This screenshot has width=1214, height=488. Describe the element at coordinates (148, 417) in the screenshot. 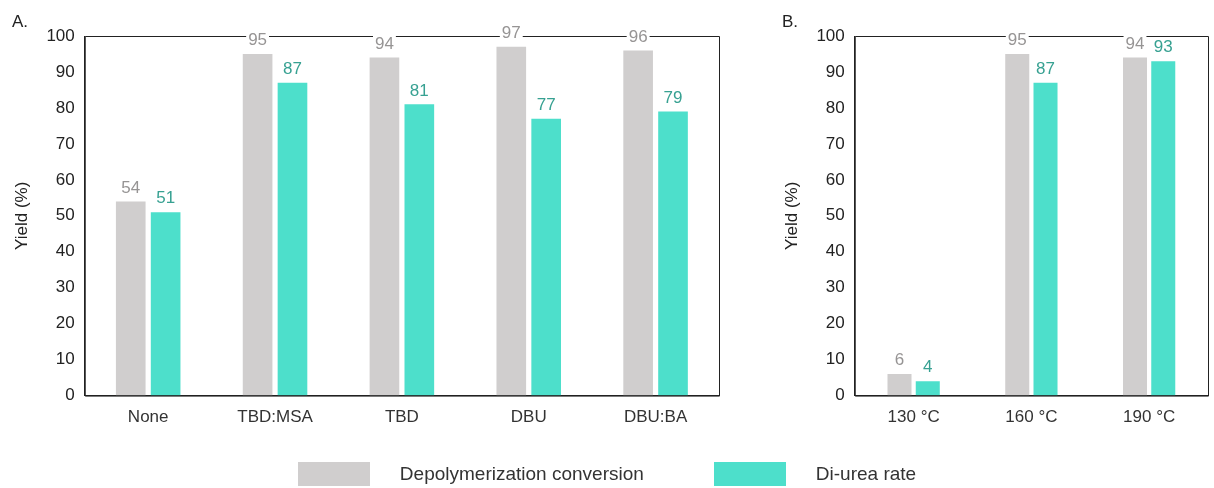

I see `x-tick-label: None` at that location.